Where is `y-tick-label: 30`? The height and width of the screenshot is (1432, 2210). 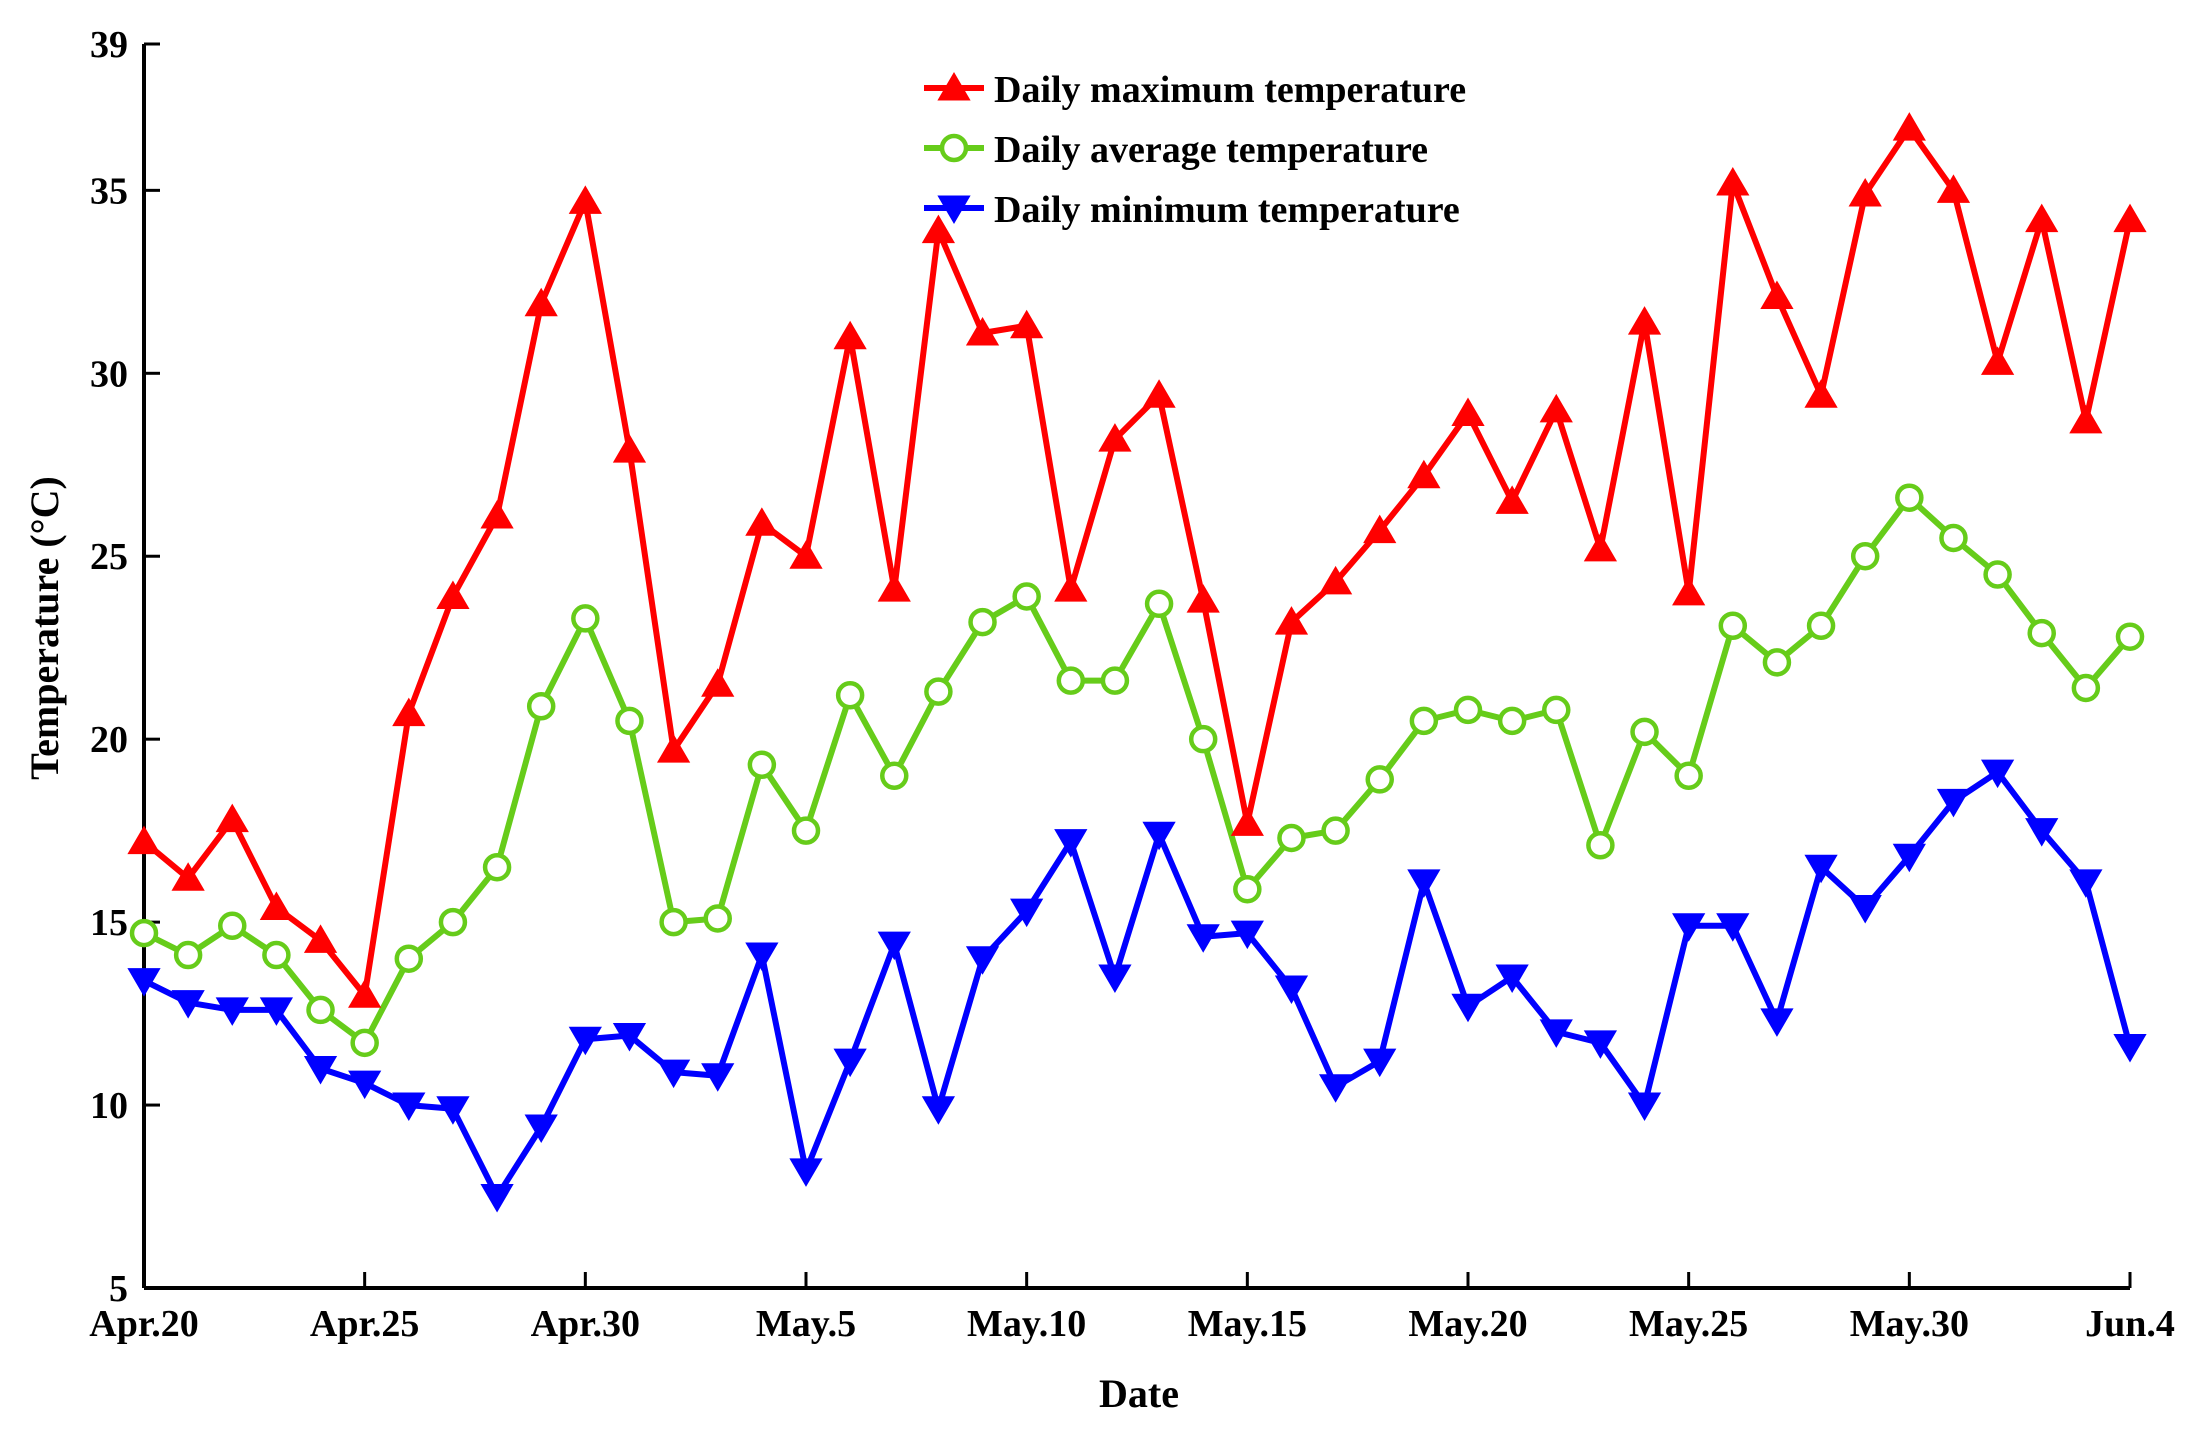 y-tick-label: 30 is located at coordinates (109, 374).